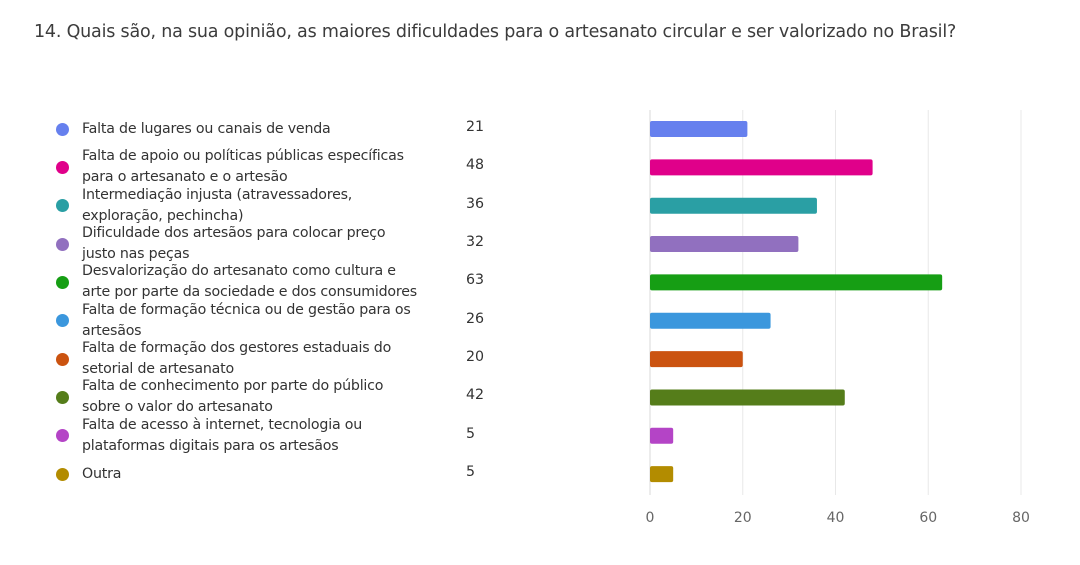  What do you see at coordinates (1021, 518) in the screenshot?
I see `x-tick-label: 80` at bounding box center [1021, 518].